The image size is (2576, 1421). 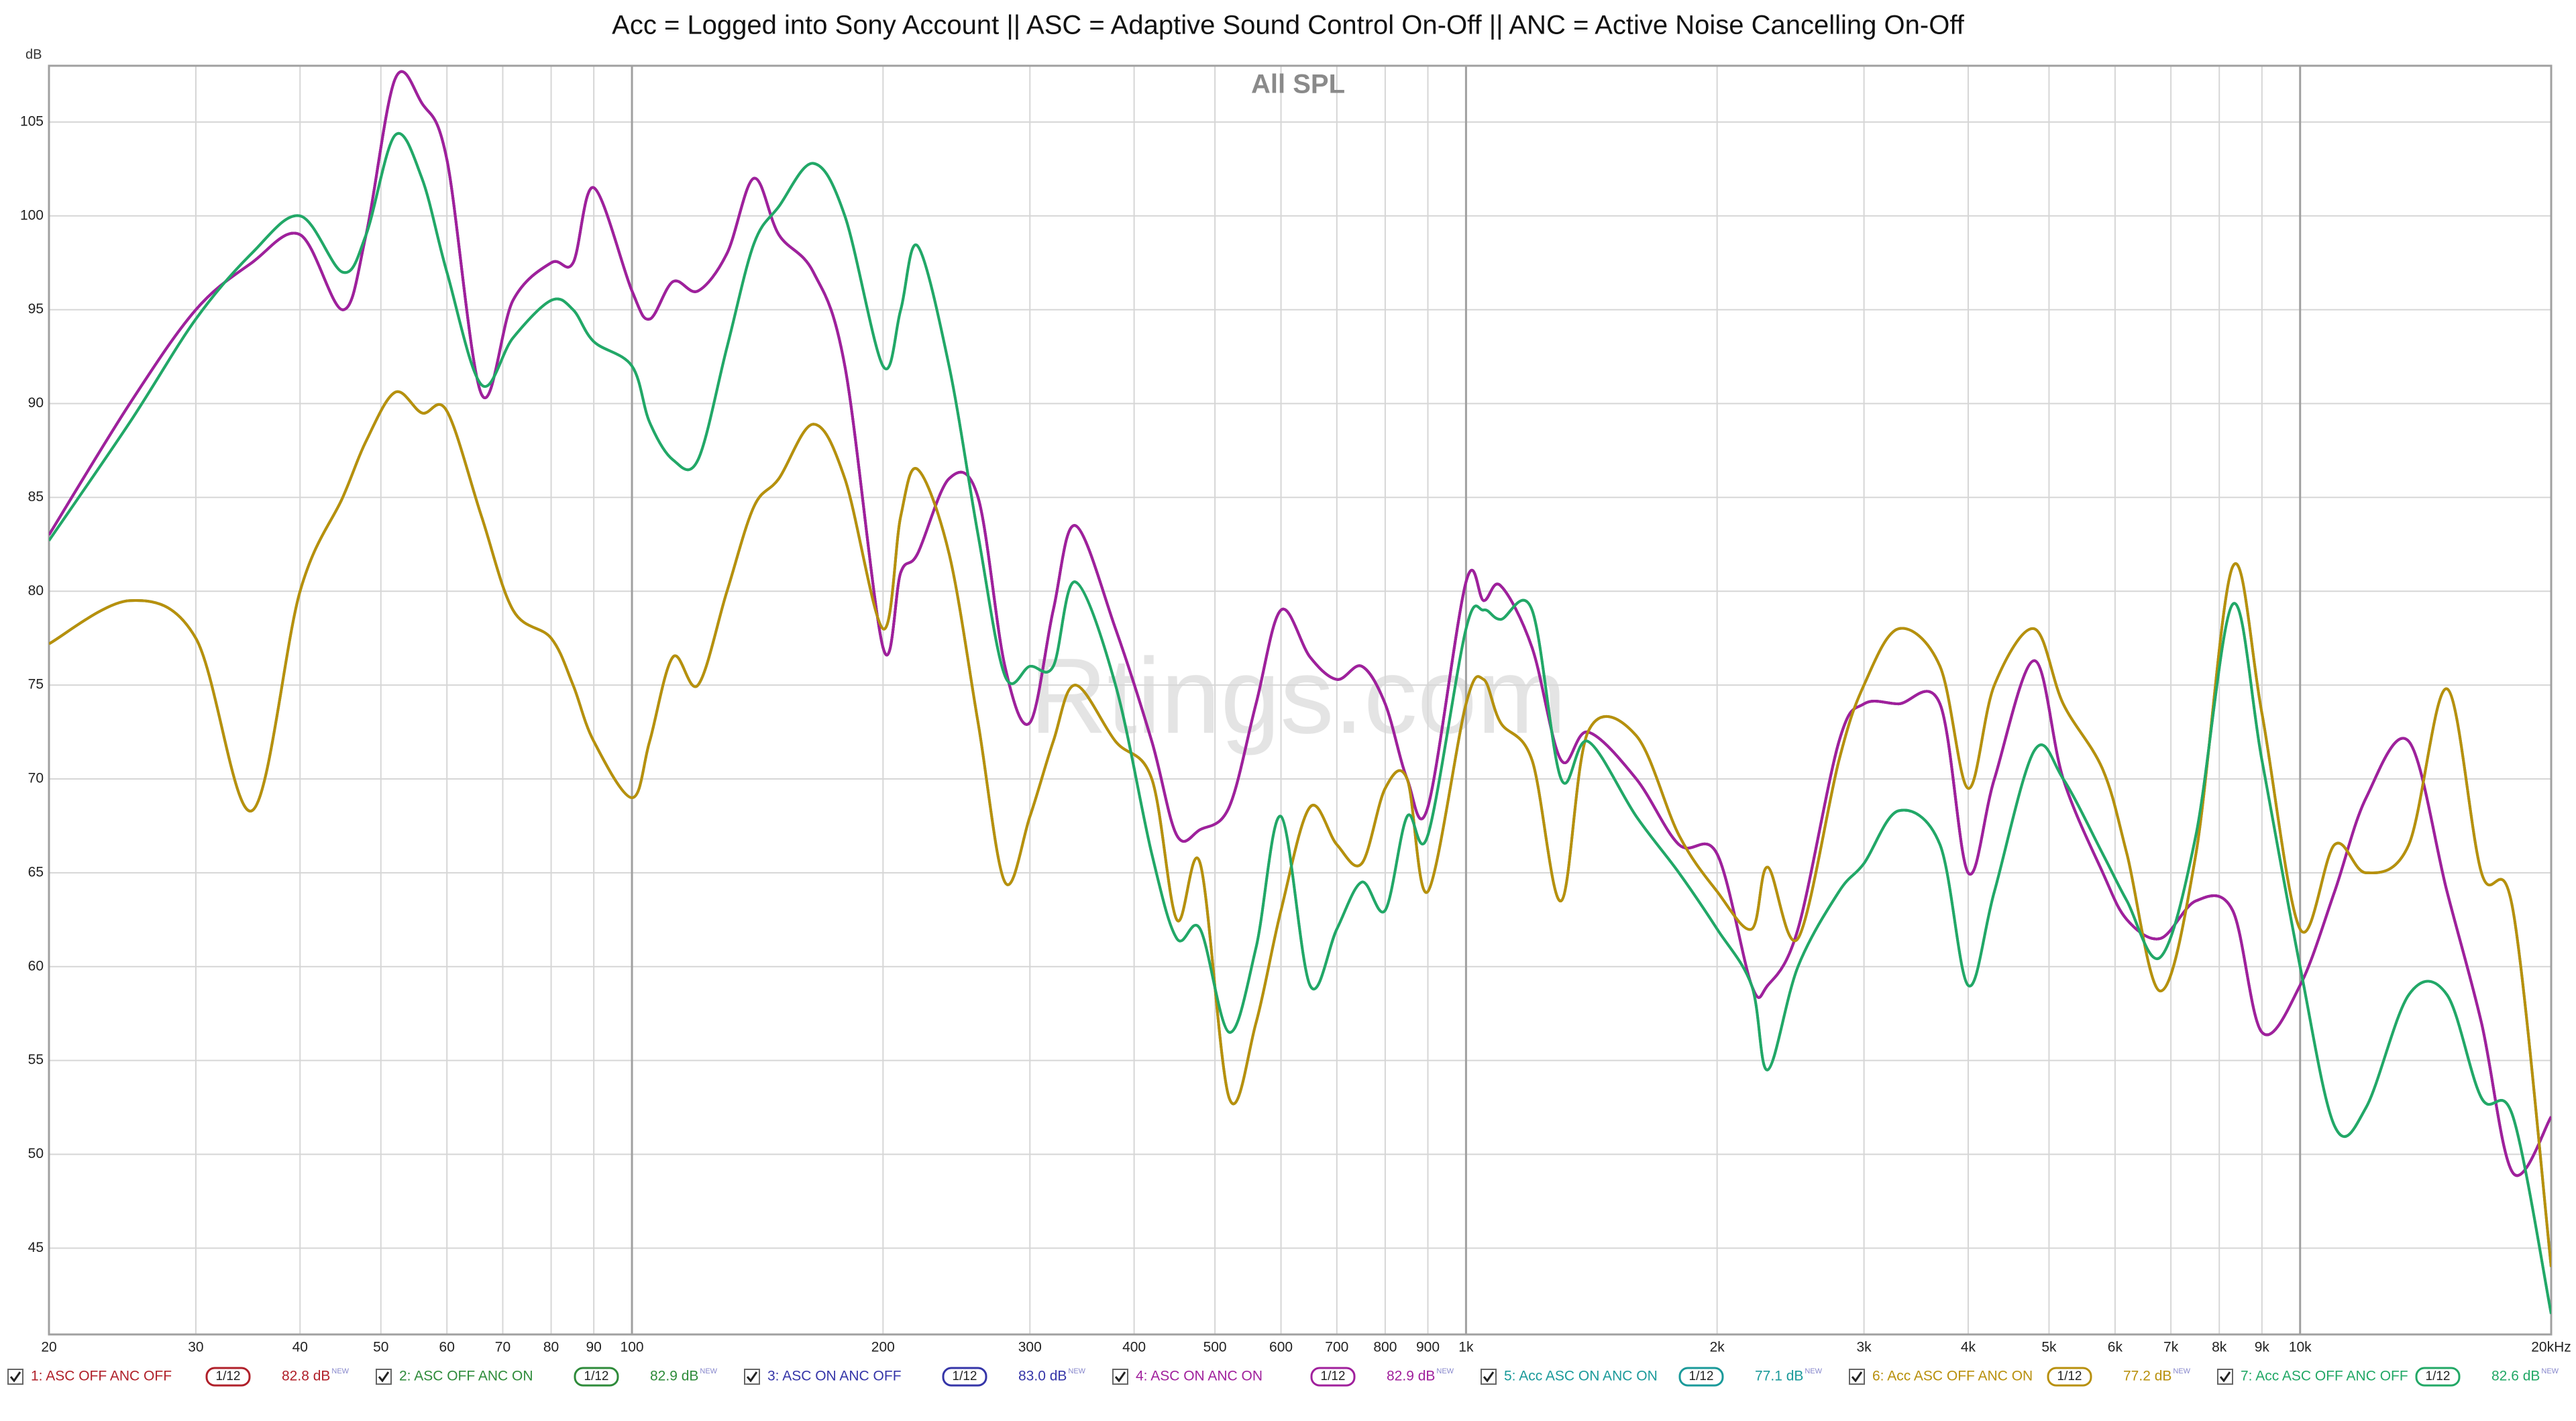 I want to click on y-tick-label: 80, so click(x=36, y=590).